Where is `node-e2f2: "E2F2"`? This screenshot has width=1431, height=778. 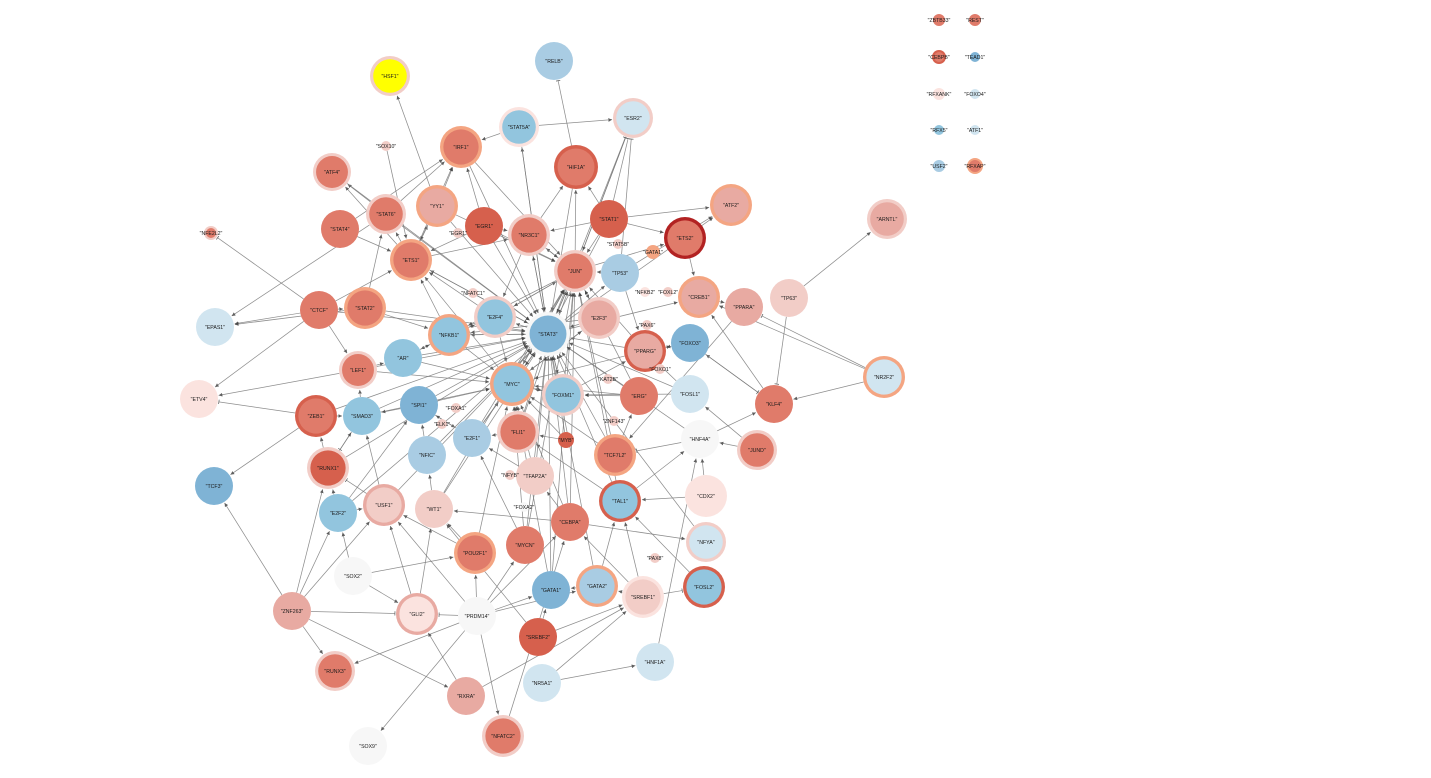
node-e2f2: "E2F2" is located at coordinates (338, 513).